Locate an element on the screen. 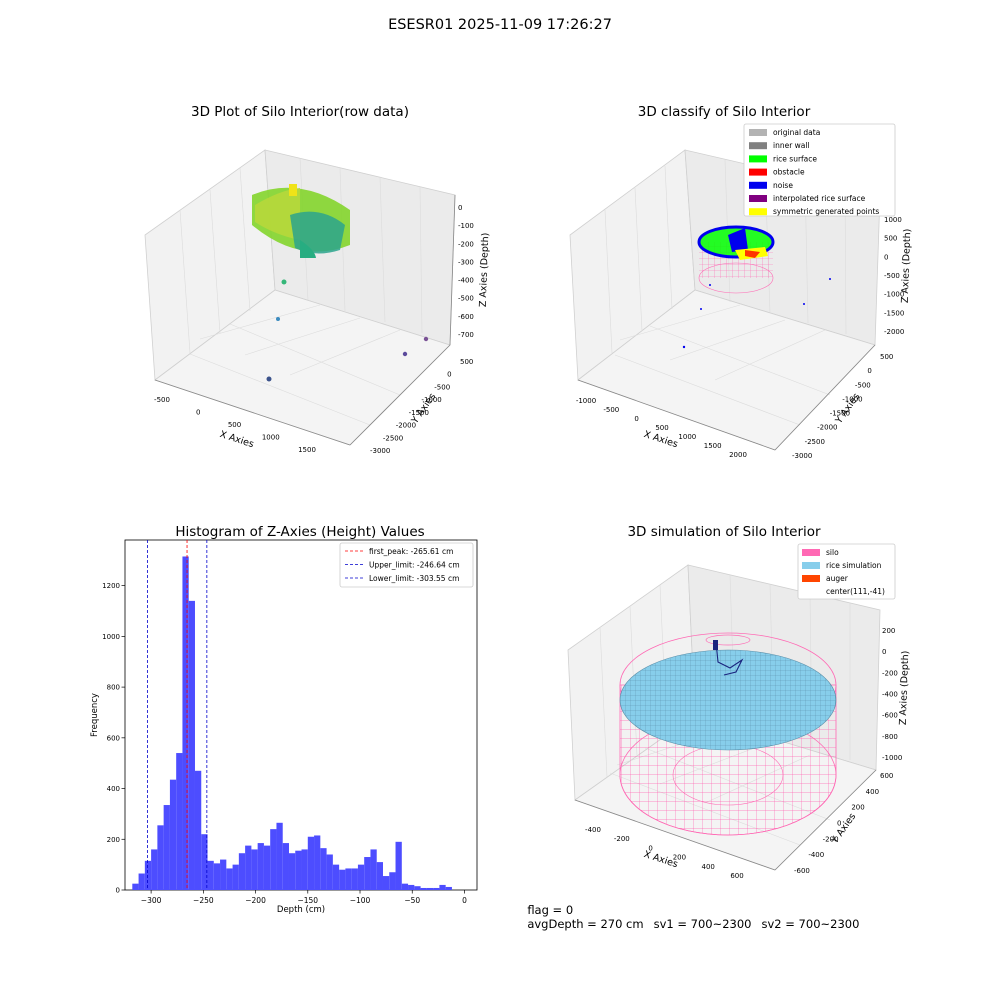 Image resolution: width=1000 pixels, height=1000 pixels. panel1-z-tick-label: -300 is located at coordinates (466, 262).